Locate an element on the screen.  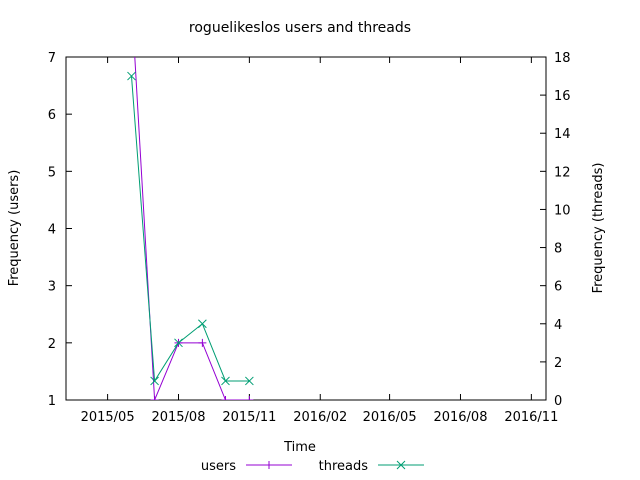
y-left-tick-label: 4 is located at coordinates (52, 230).